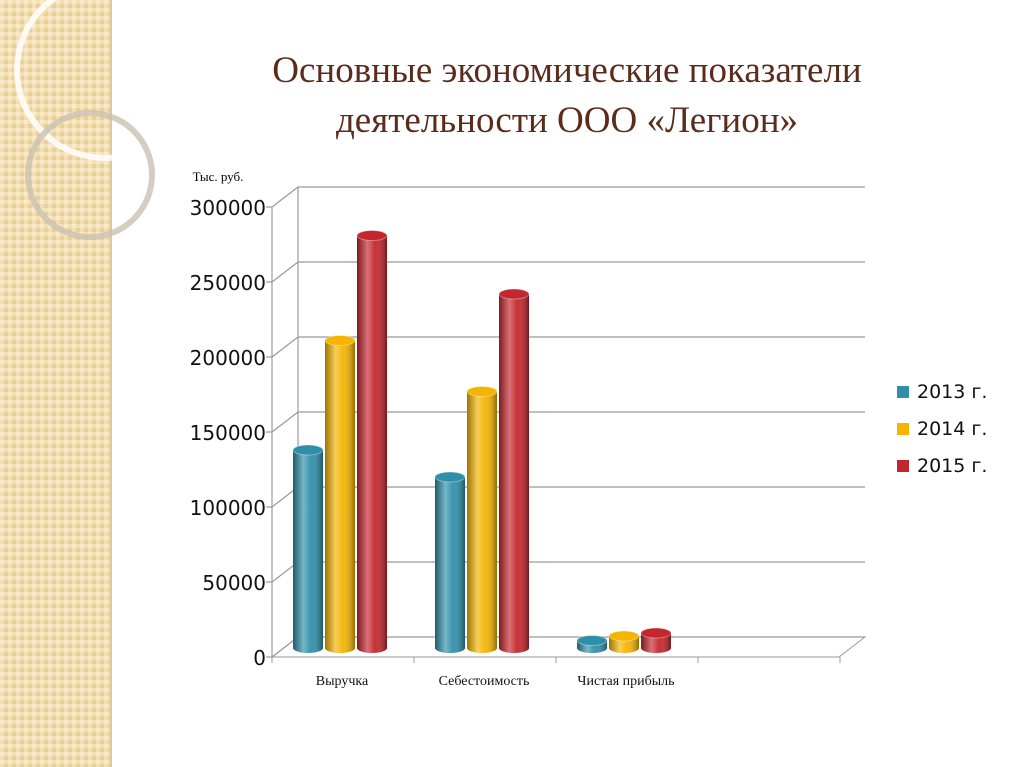 The image size is (1024, 767). I want to click on y-tick-label: 50000, so click(234, 583).